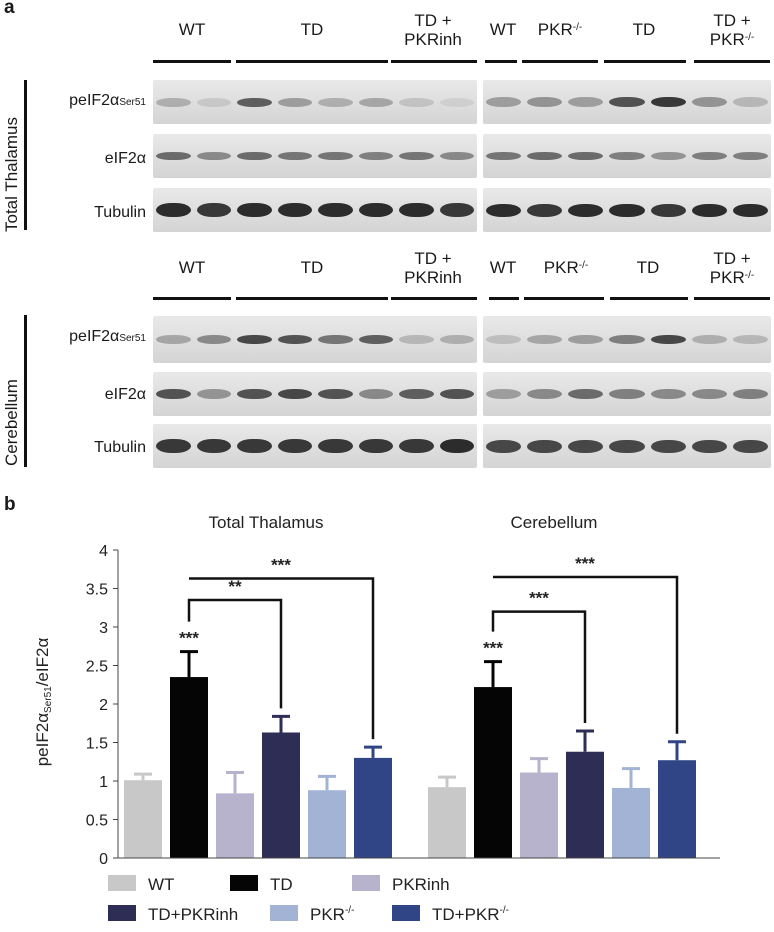 The width and height of the screenshot is (774, 932). Describe the element at coordinates (503, 267) in the screenshot. I see `grp-wt-right: WT` at that location.